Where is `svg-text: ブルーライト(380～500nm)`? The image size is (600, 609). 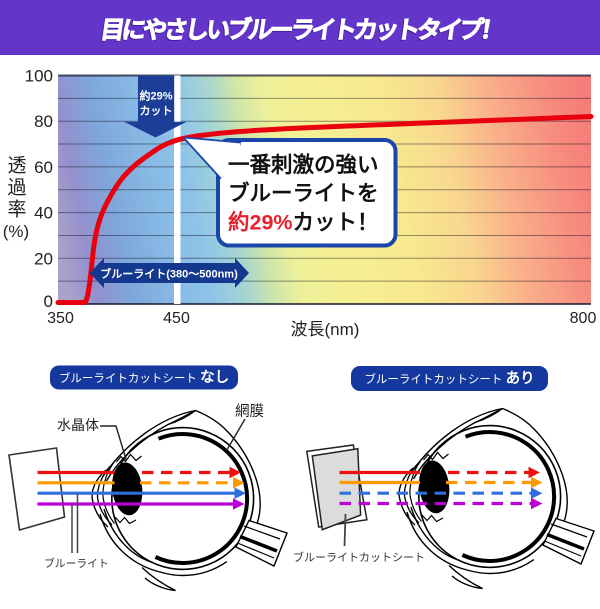 svg-text: ブルーライト(380～500nm) is located at coordinates (169, 274).